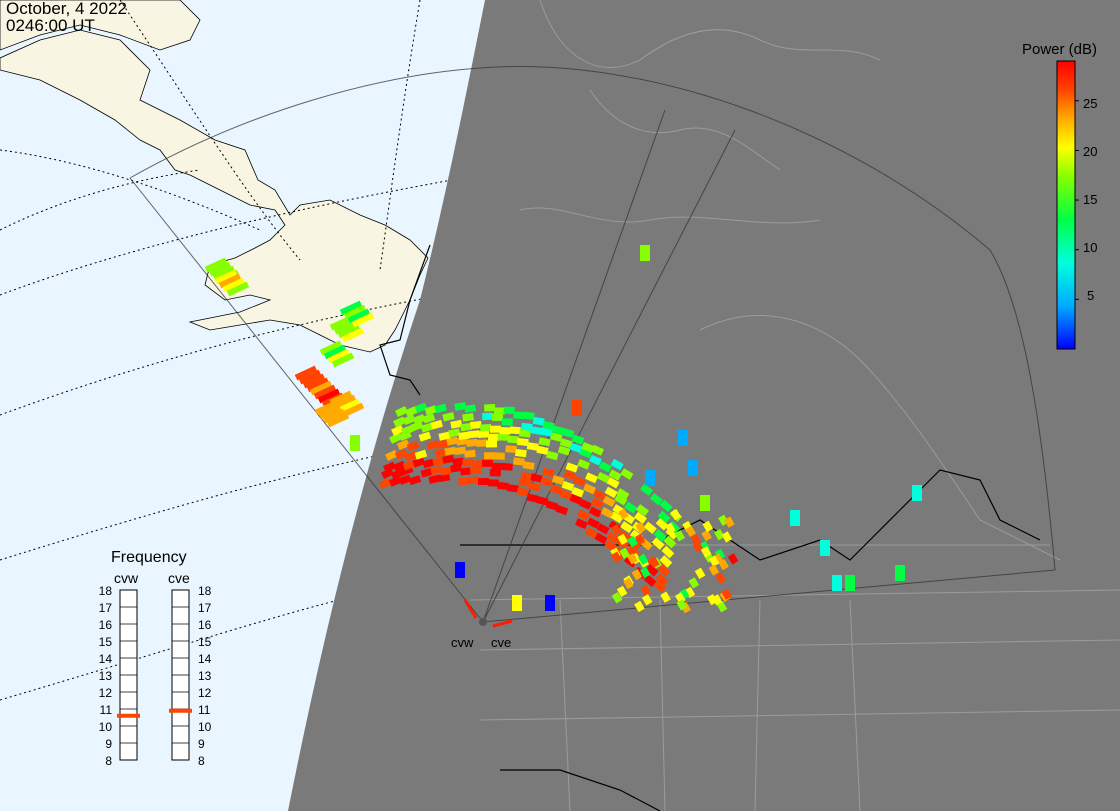 This screenshot has height=811, width=1120. What do you see at coordinates (205, 676) in the screenshot?
I see `freq-scale-label: 13` at bounding box center [205, 676].